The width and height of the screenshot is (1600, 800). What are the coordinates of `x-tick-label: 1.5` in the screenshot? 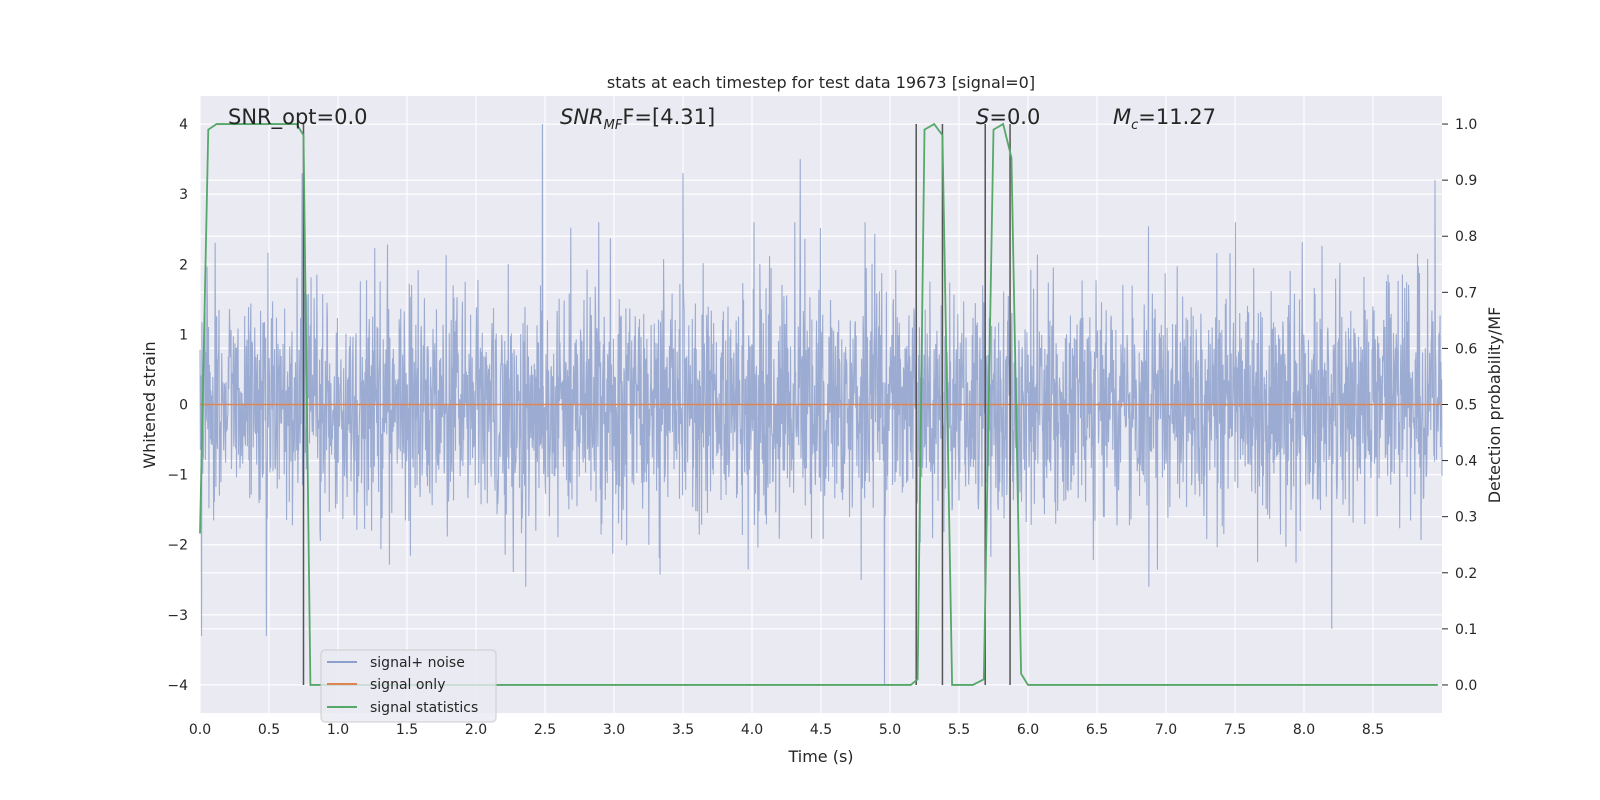 It's located at (407, 730).